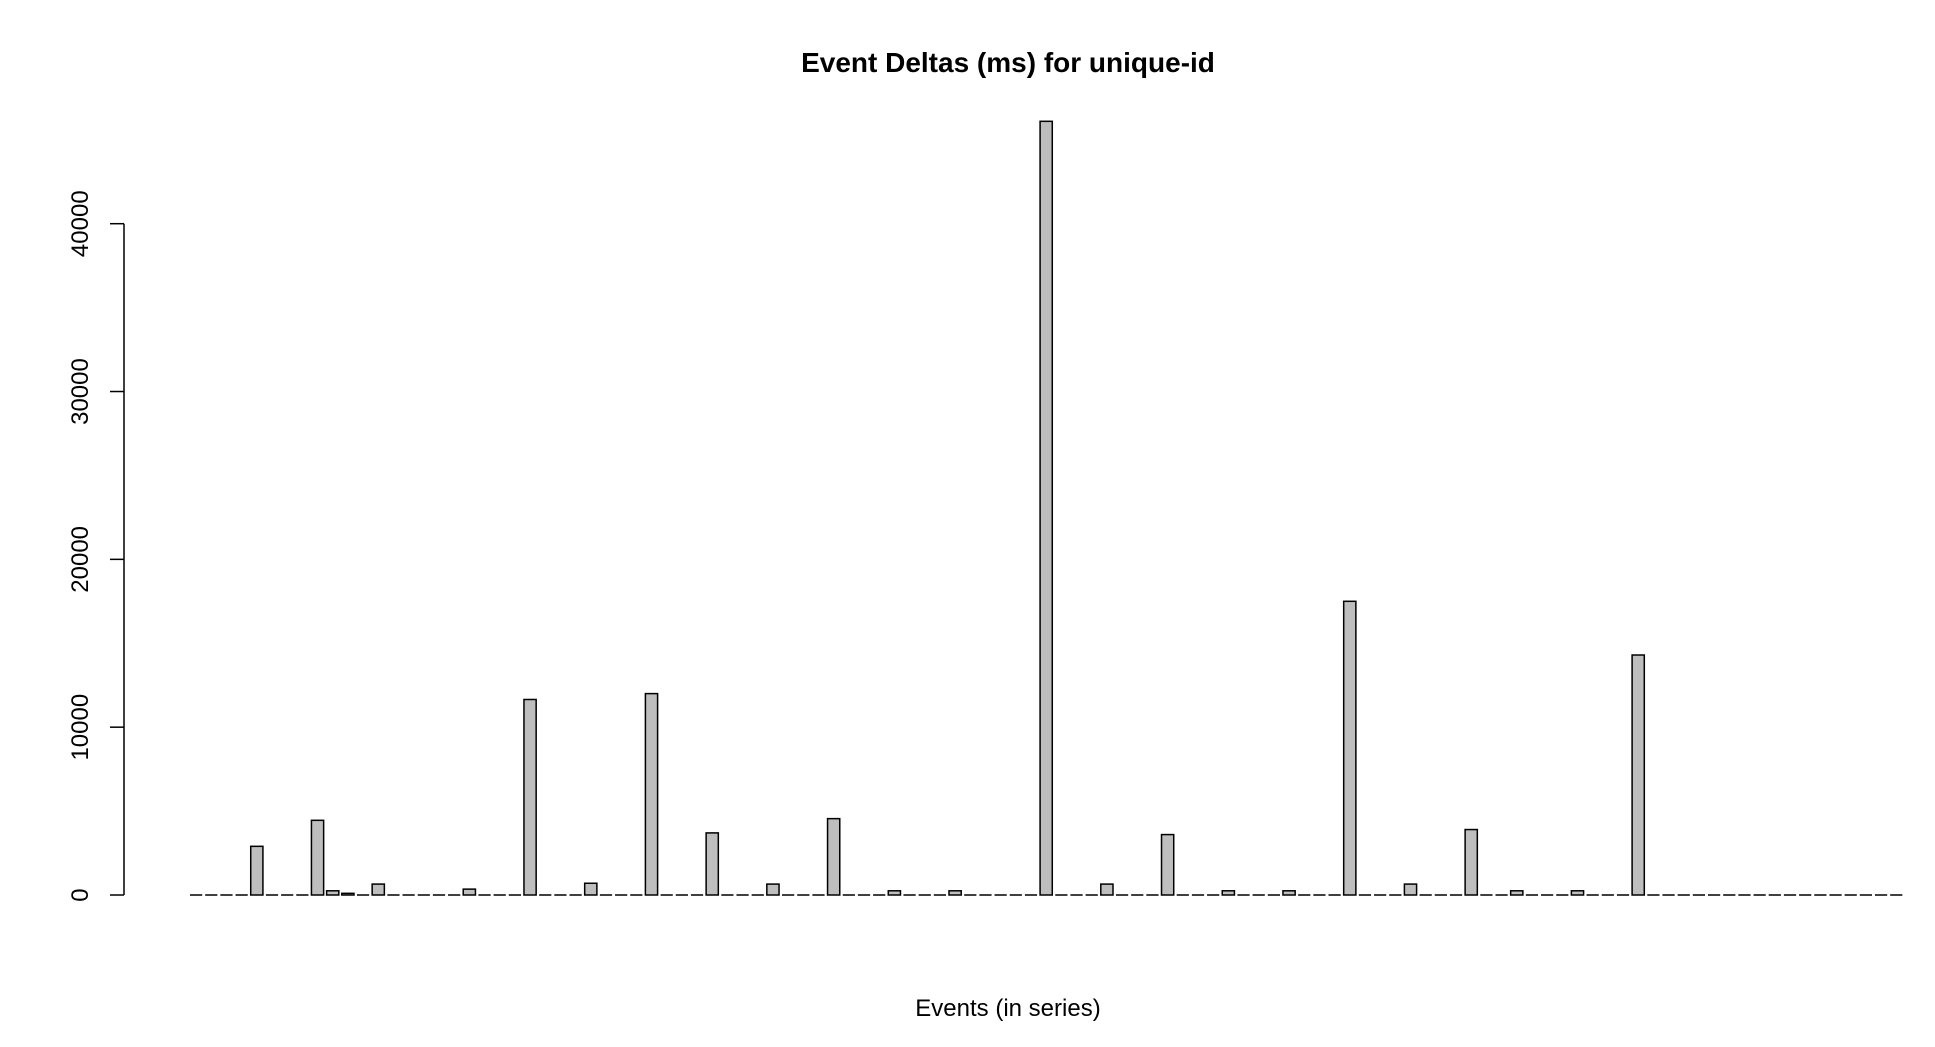  Describe the element at coordinates (80, 727) in the screenshot. I see `y-tick-label: 10000` at that location.